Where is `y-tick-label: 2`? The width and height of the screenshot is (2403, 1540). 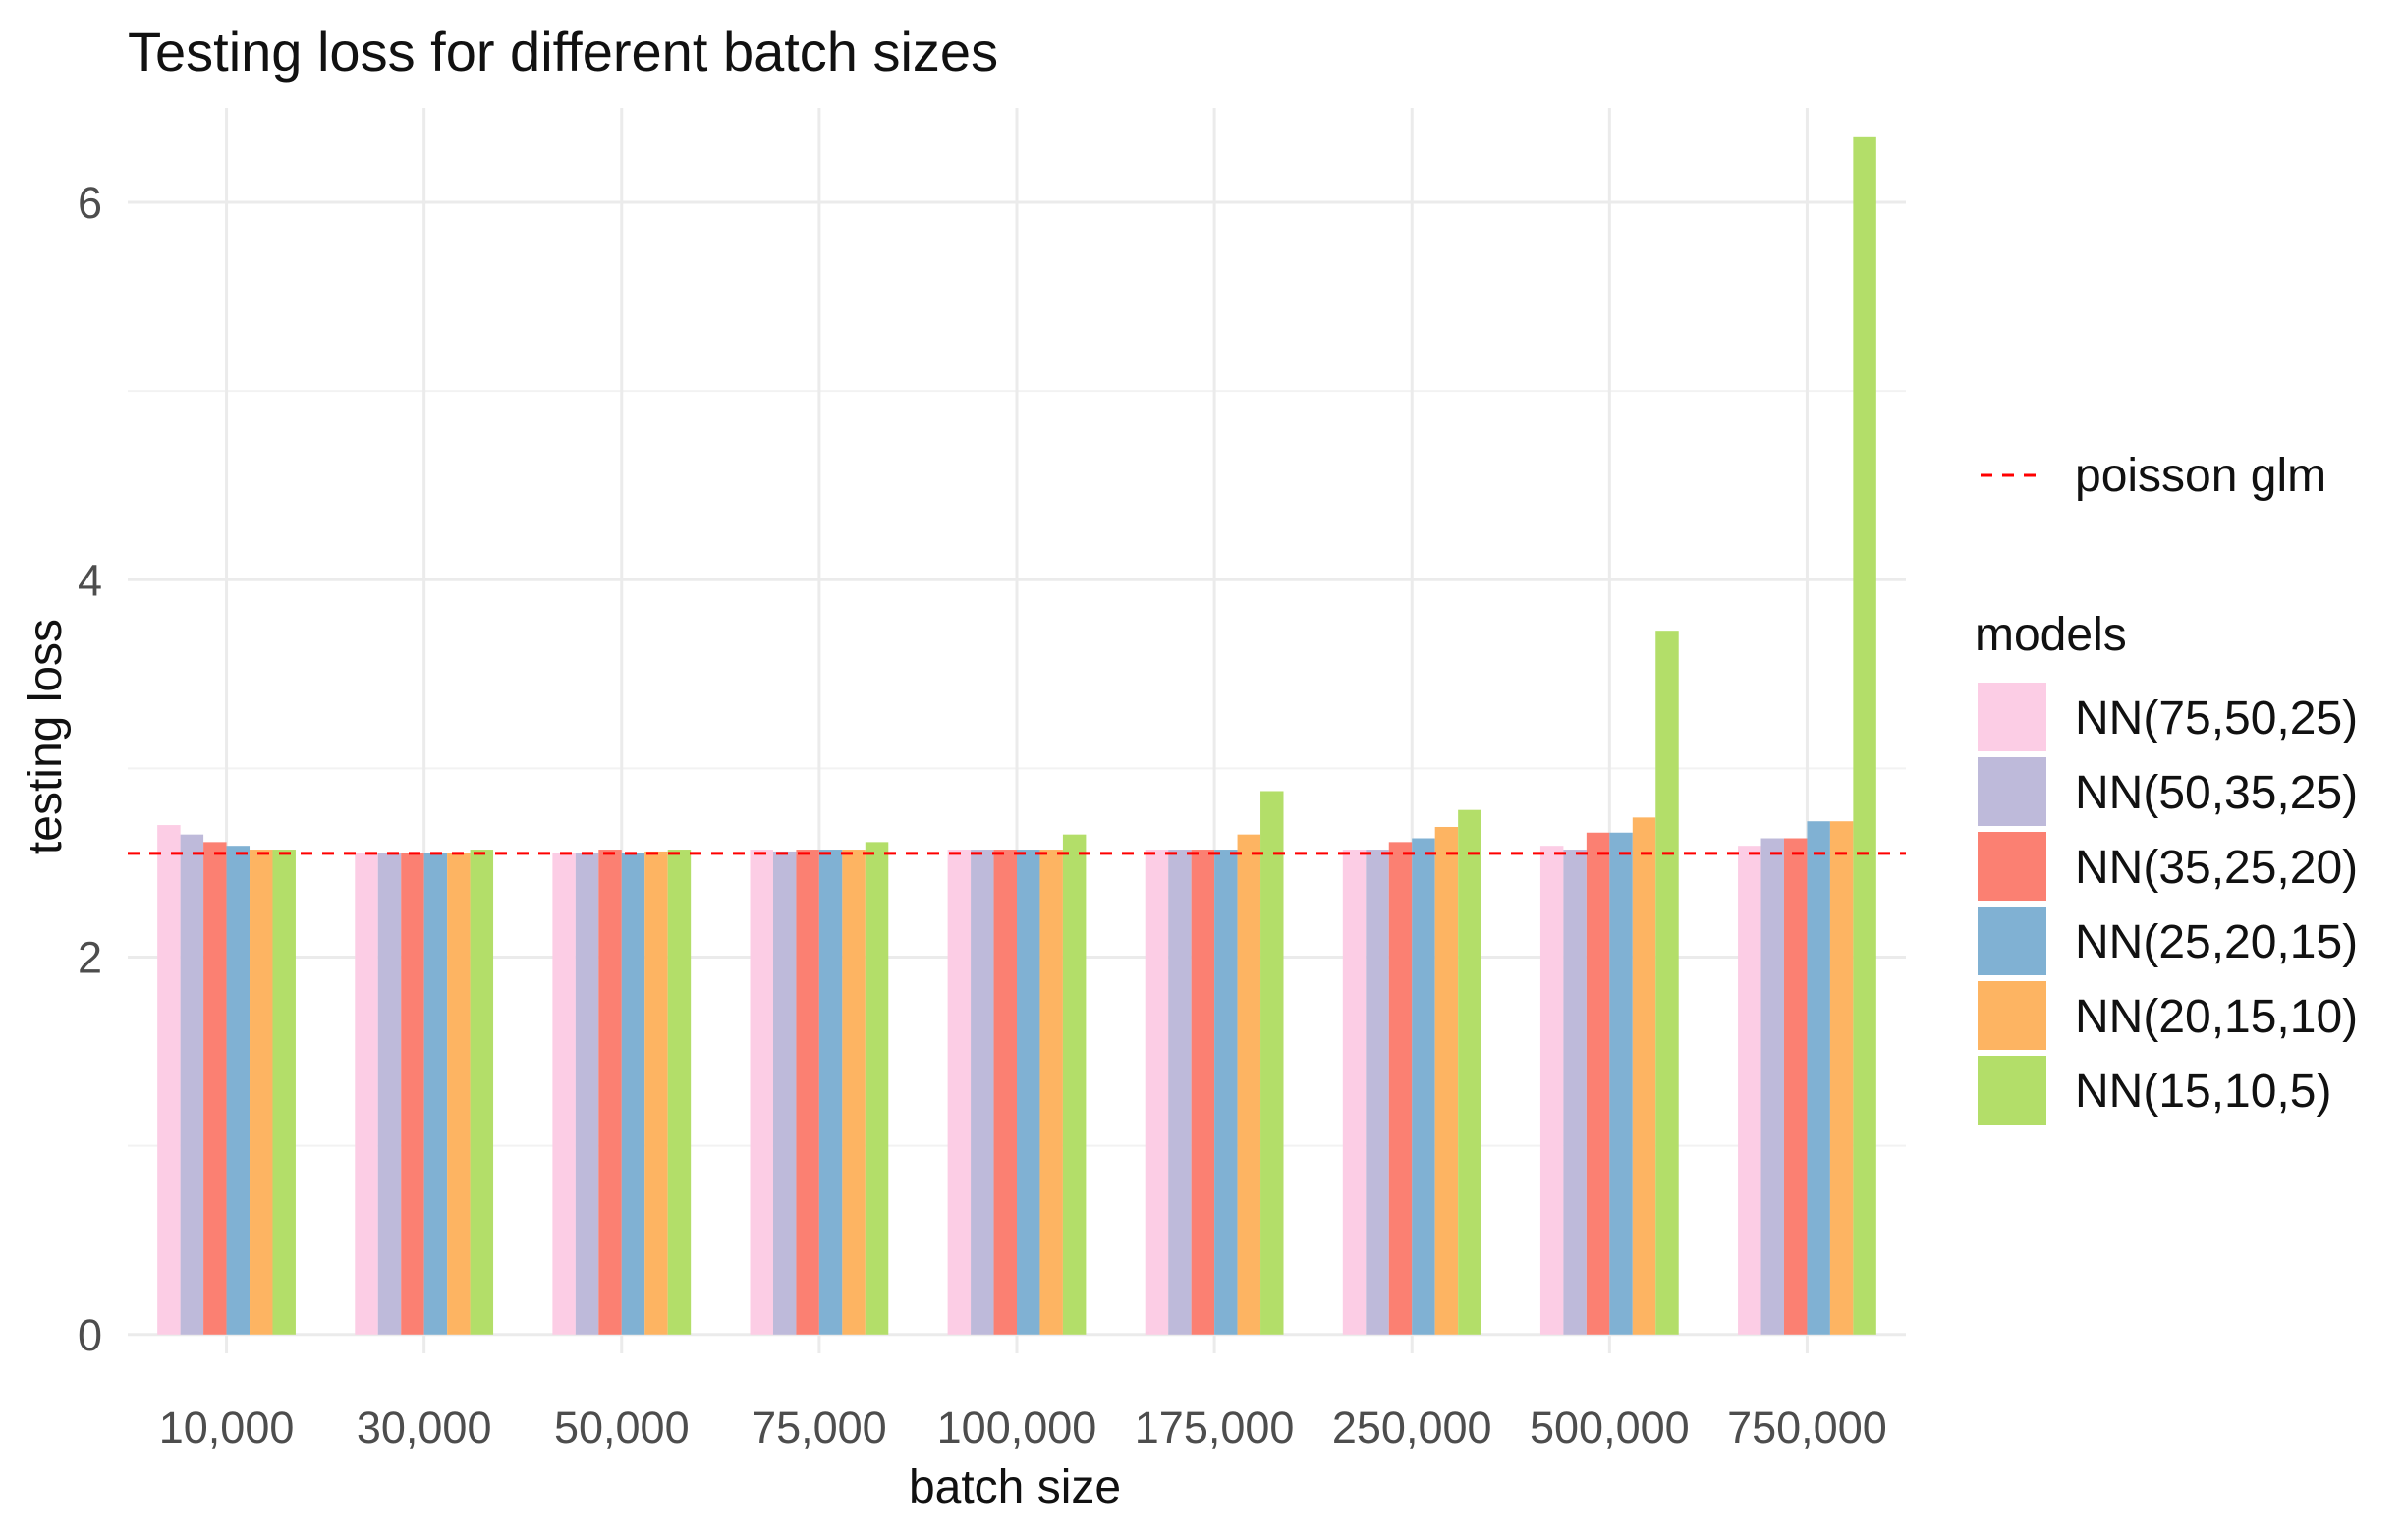 y-tick-label: 2 is located at coordinates (90, 958).